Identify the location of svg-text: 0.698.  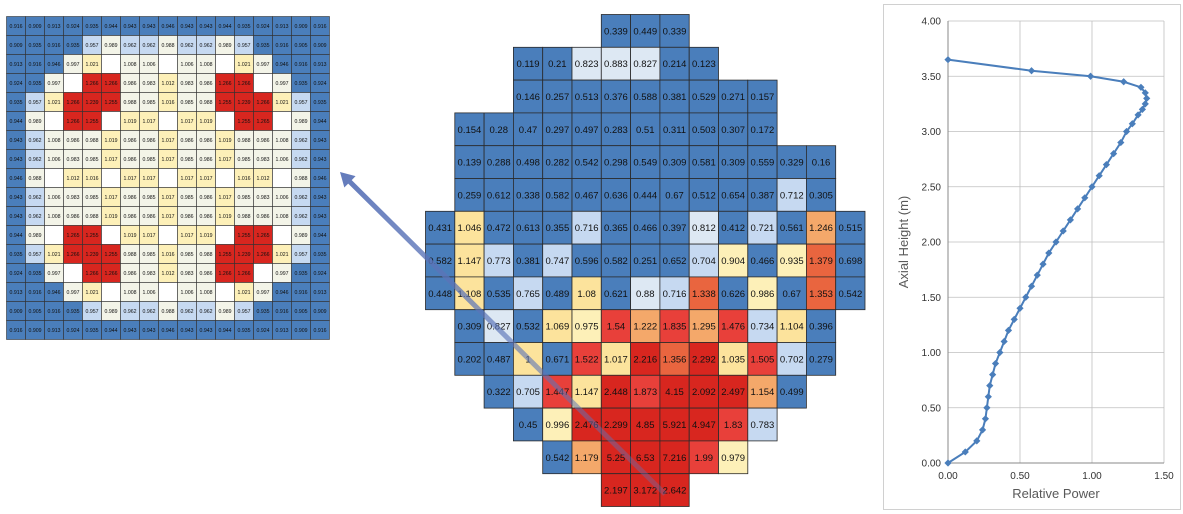
(850, 261).